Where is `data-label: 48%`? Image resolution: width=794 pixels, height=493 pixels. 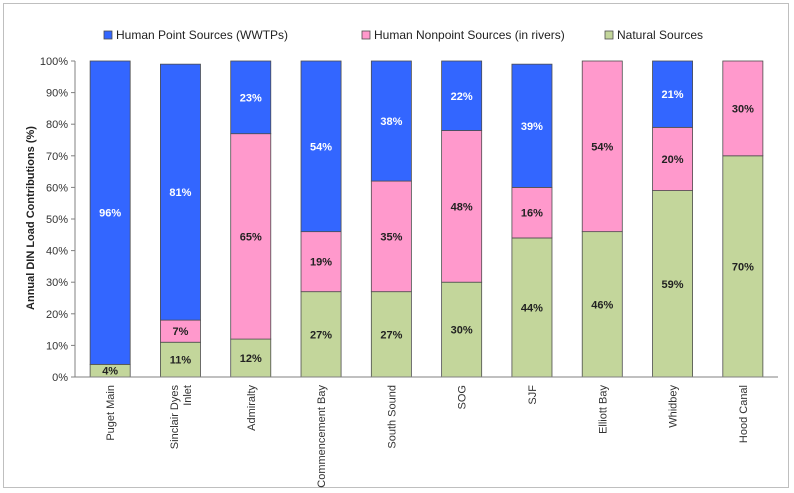 data-label: 48% is located at coordinates (462, 207).